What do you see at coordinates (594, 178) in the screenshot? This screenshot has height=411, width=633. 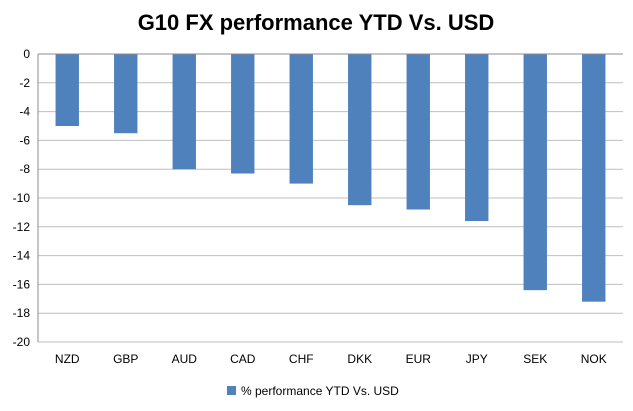 I see `bar-nok` at bounding box center [594, 178].